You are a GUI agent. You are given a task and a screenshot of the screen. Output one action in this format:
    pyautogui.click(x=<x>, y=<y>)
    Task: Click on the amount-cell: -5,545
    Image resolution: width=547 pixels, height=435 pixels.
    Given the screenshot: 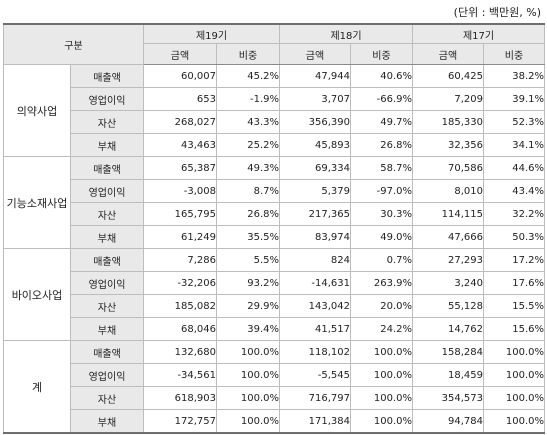 What is the action you would take?
    pyautogui.click(x=315, y=375)
    